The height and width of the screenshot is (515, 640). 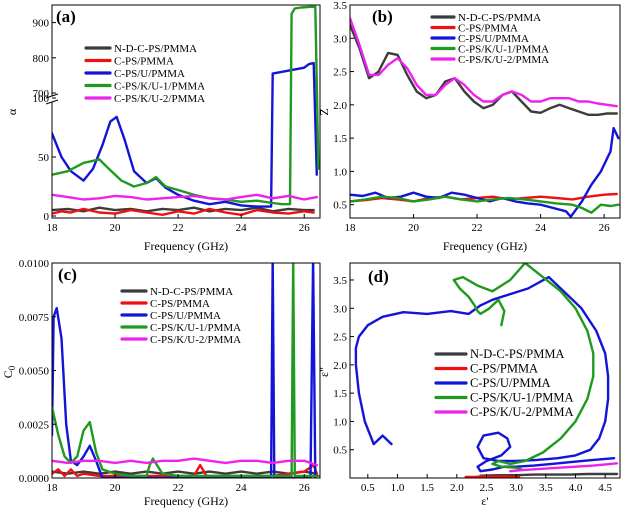 I want to click on x-tick-label-d: 1.0, so click(x=398, y=488).